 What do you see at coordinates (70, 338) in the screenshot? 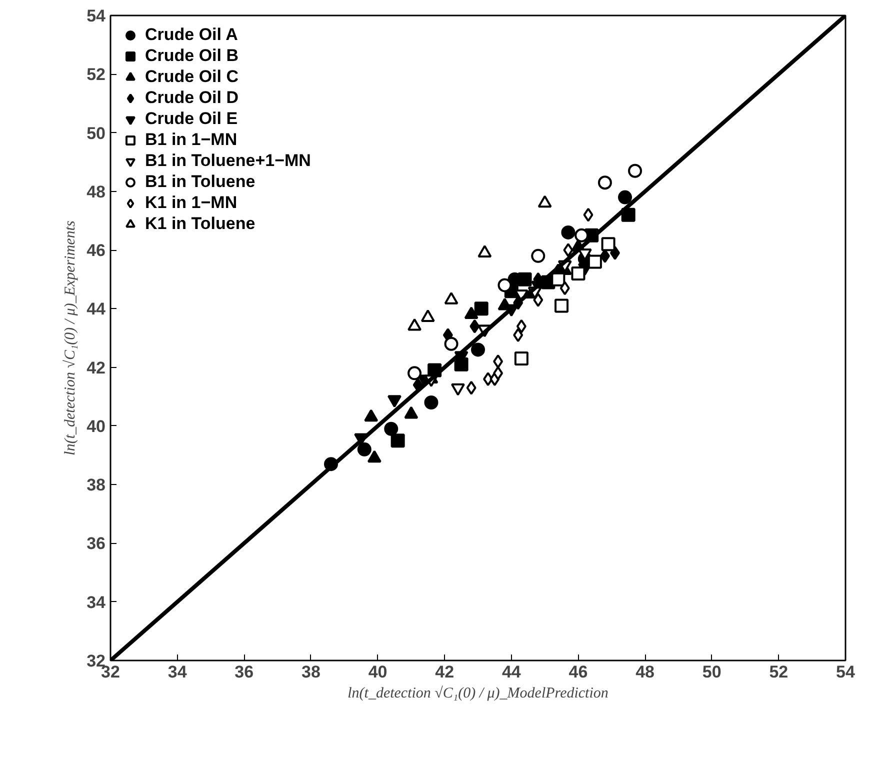
I see `y-axis-title: ln(t_detection √C₁(0) / μ)_Experiments` at bounding box center [70, 338].